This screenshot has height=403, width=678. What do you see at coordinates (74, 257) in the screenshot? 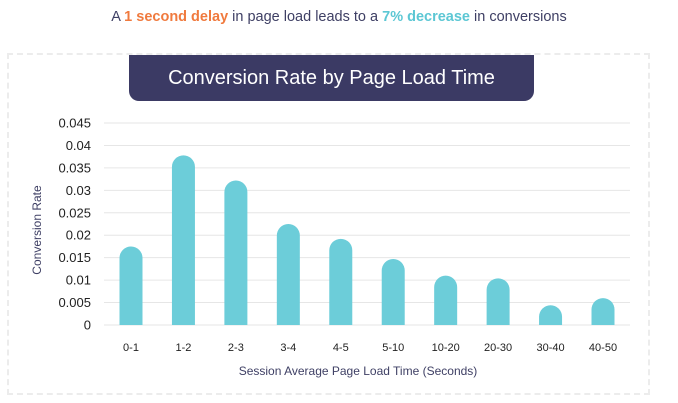
I see `y-tick-label: 0.015` at bounding box center [74, 257].